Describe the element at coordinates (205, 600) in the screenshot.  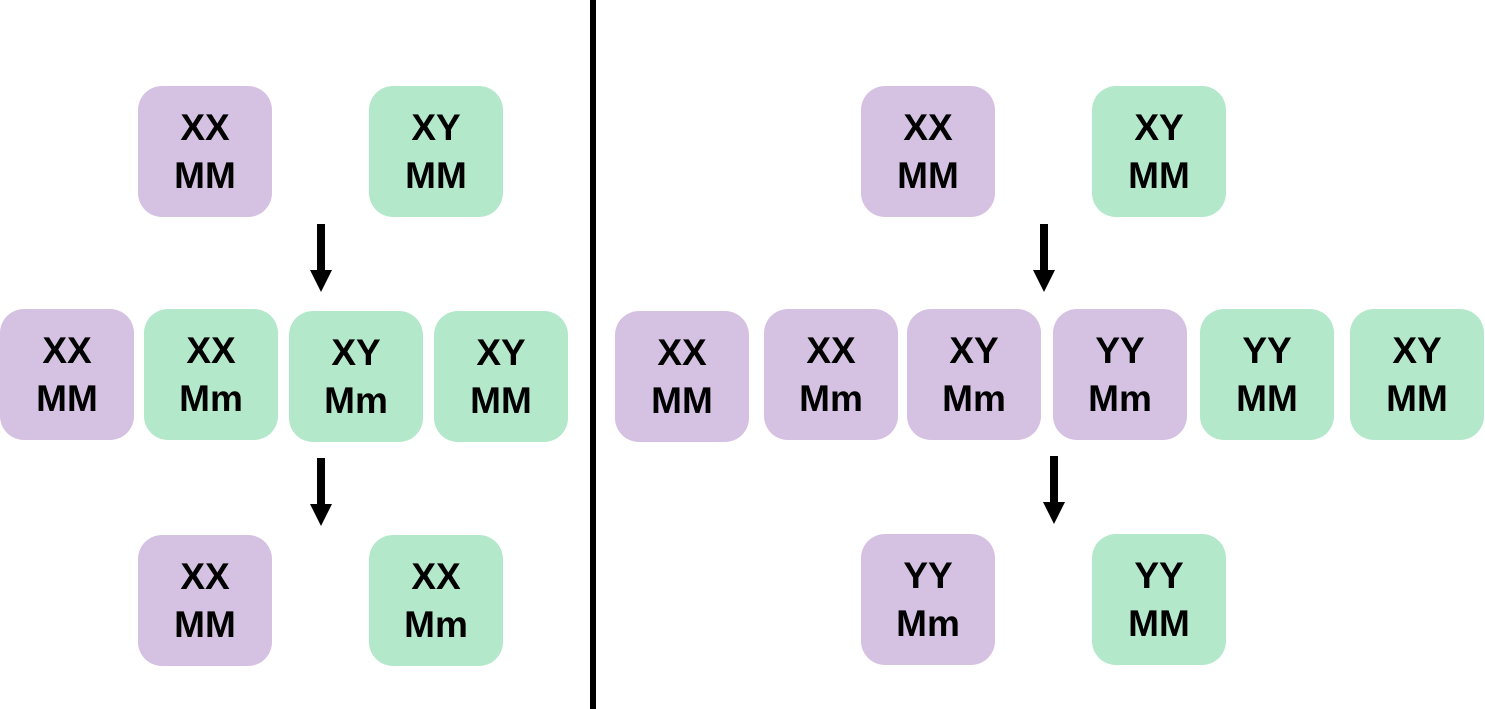
I see `left-selected-box: XX MM` at that location.